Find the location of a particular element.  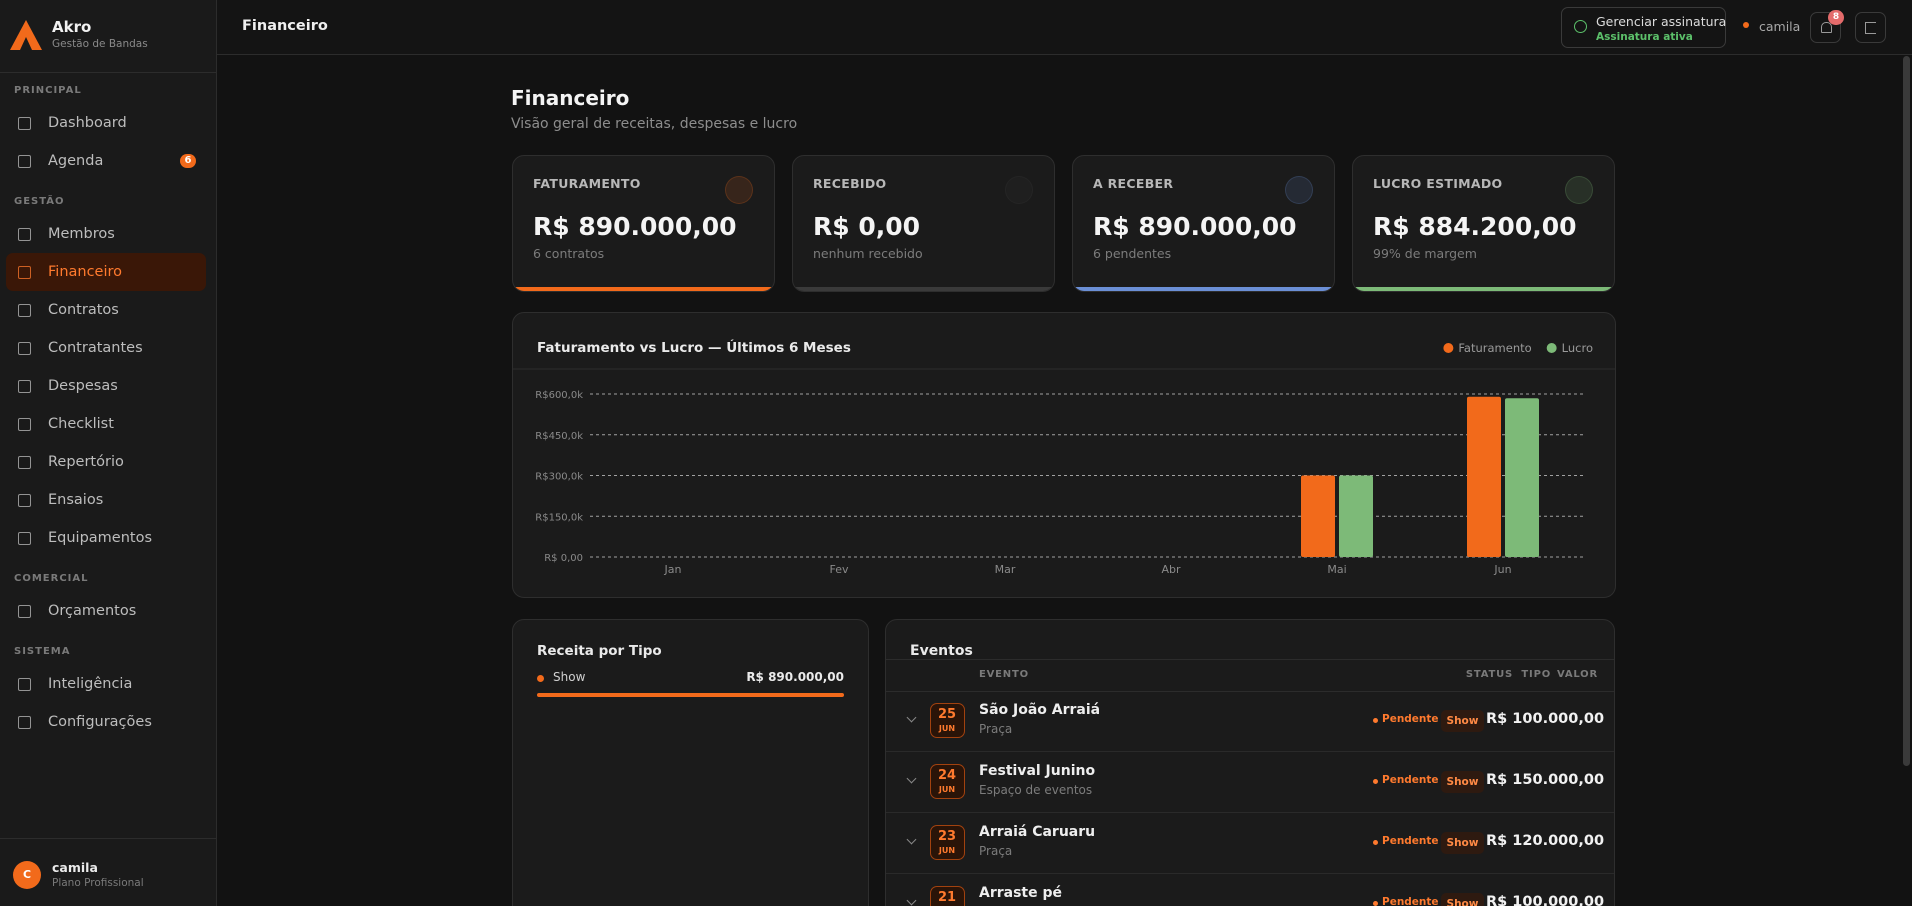

event-value: R$ 120.000,00 is located at coordinates (1545, 841).